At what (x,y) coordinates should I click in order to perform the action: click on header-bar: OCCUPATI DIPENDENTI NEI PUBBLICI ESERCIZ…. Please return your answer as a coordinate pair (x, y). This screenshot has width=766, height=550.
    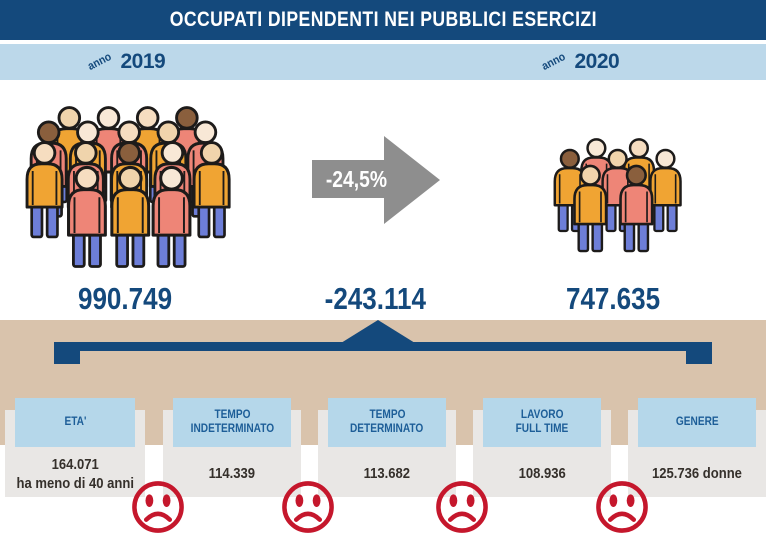
    Looking at the image, I should click on (383, 20).